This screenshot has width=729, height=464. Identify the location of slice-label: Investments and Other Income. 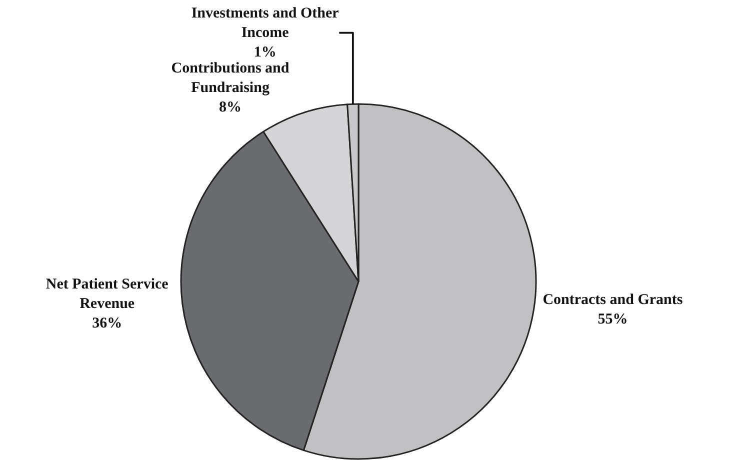
(265, 23).